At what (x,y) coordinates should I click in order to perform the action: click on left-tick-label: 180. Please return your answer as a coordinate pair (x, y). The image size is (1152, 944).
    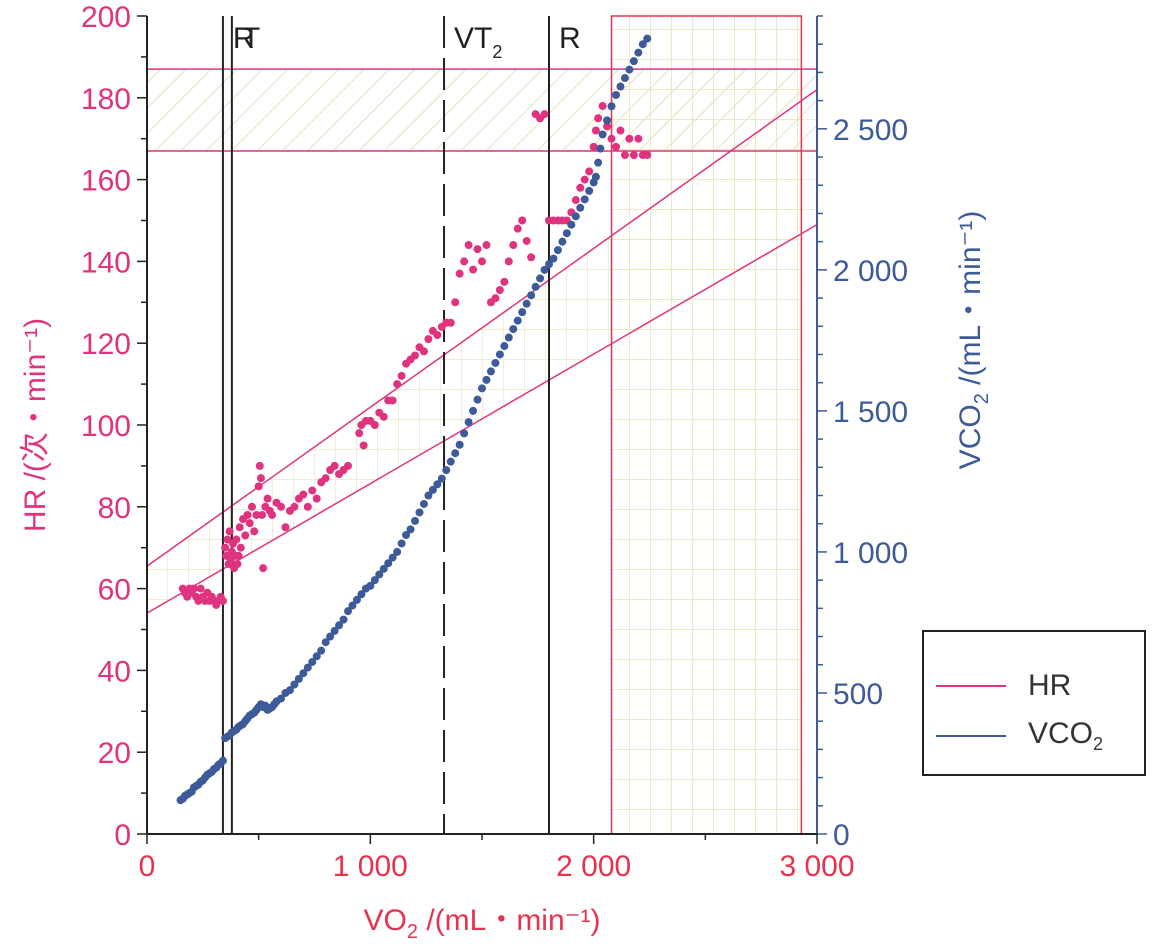
    Looking at the image, I should click on (106, 99).